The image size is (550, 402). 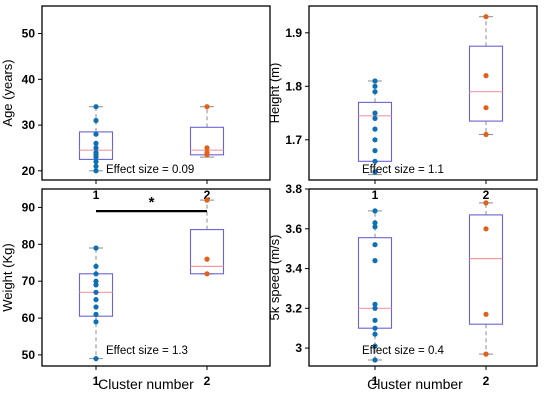 I want to click on x-axis-label-left: Cluster number, so click(x=146, y=384).